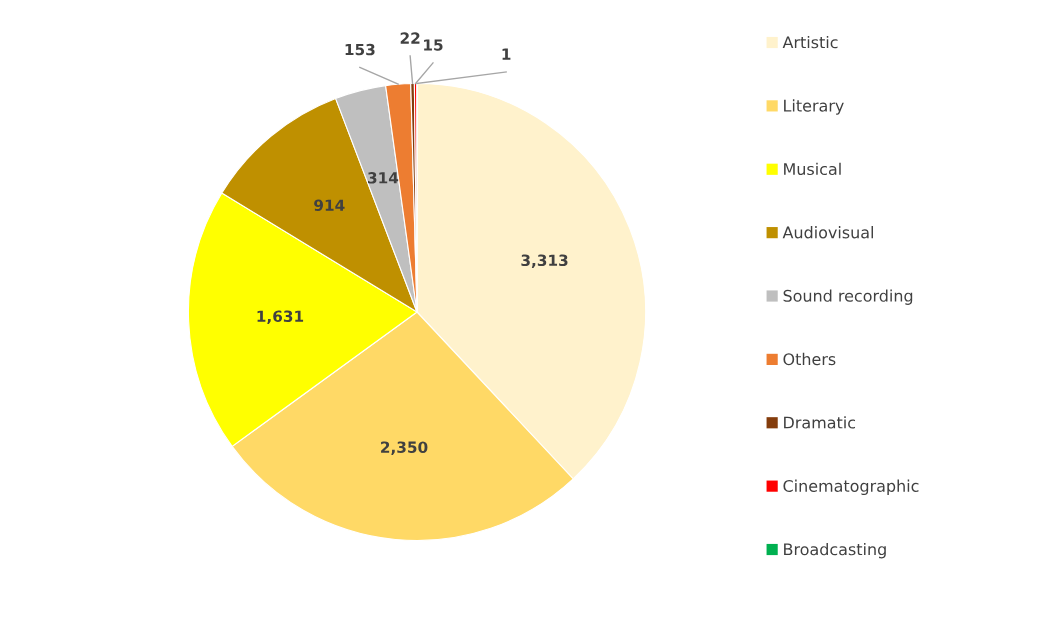  I want to click on legend-label: Artistic, so click(810, 42).